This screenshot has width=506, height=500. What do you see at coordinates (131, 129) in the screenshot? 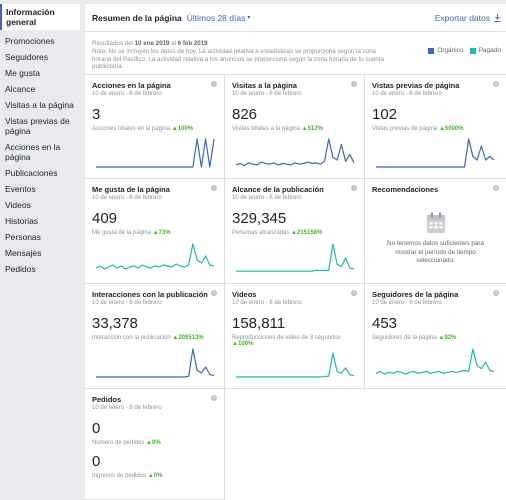
I see `card-sub-label: Acciones totales en la página` at bounding box center [131, 129].